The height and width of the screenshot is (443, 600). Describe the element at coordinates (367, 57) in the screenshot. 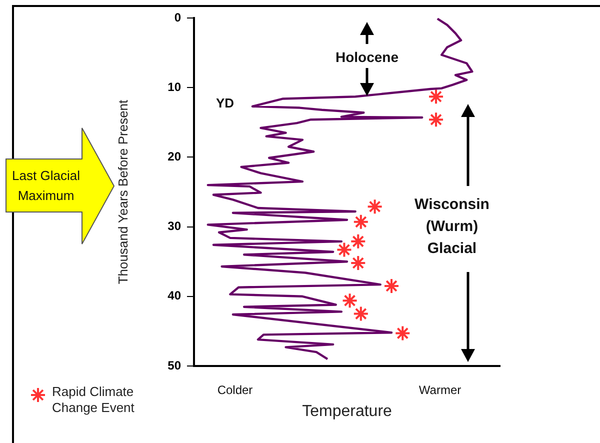

I see `annotation: Holocene` at that location.